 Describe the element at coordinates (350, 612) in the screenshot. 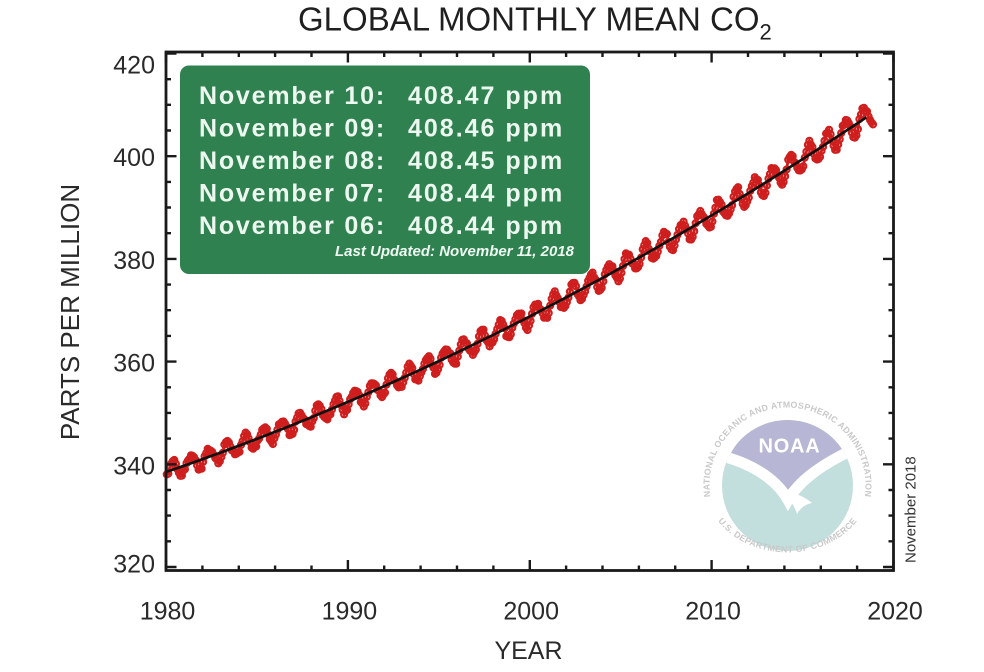

I see `svg-text: 1990` at that location.